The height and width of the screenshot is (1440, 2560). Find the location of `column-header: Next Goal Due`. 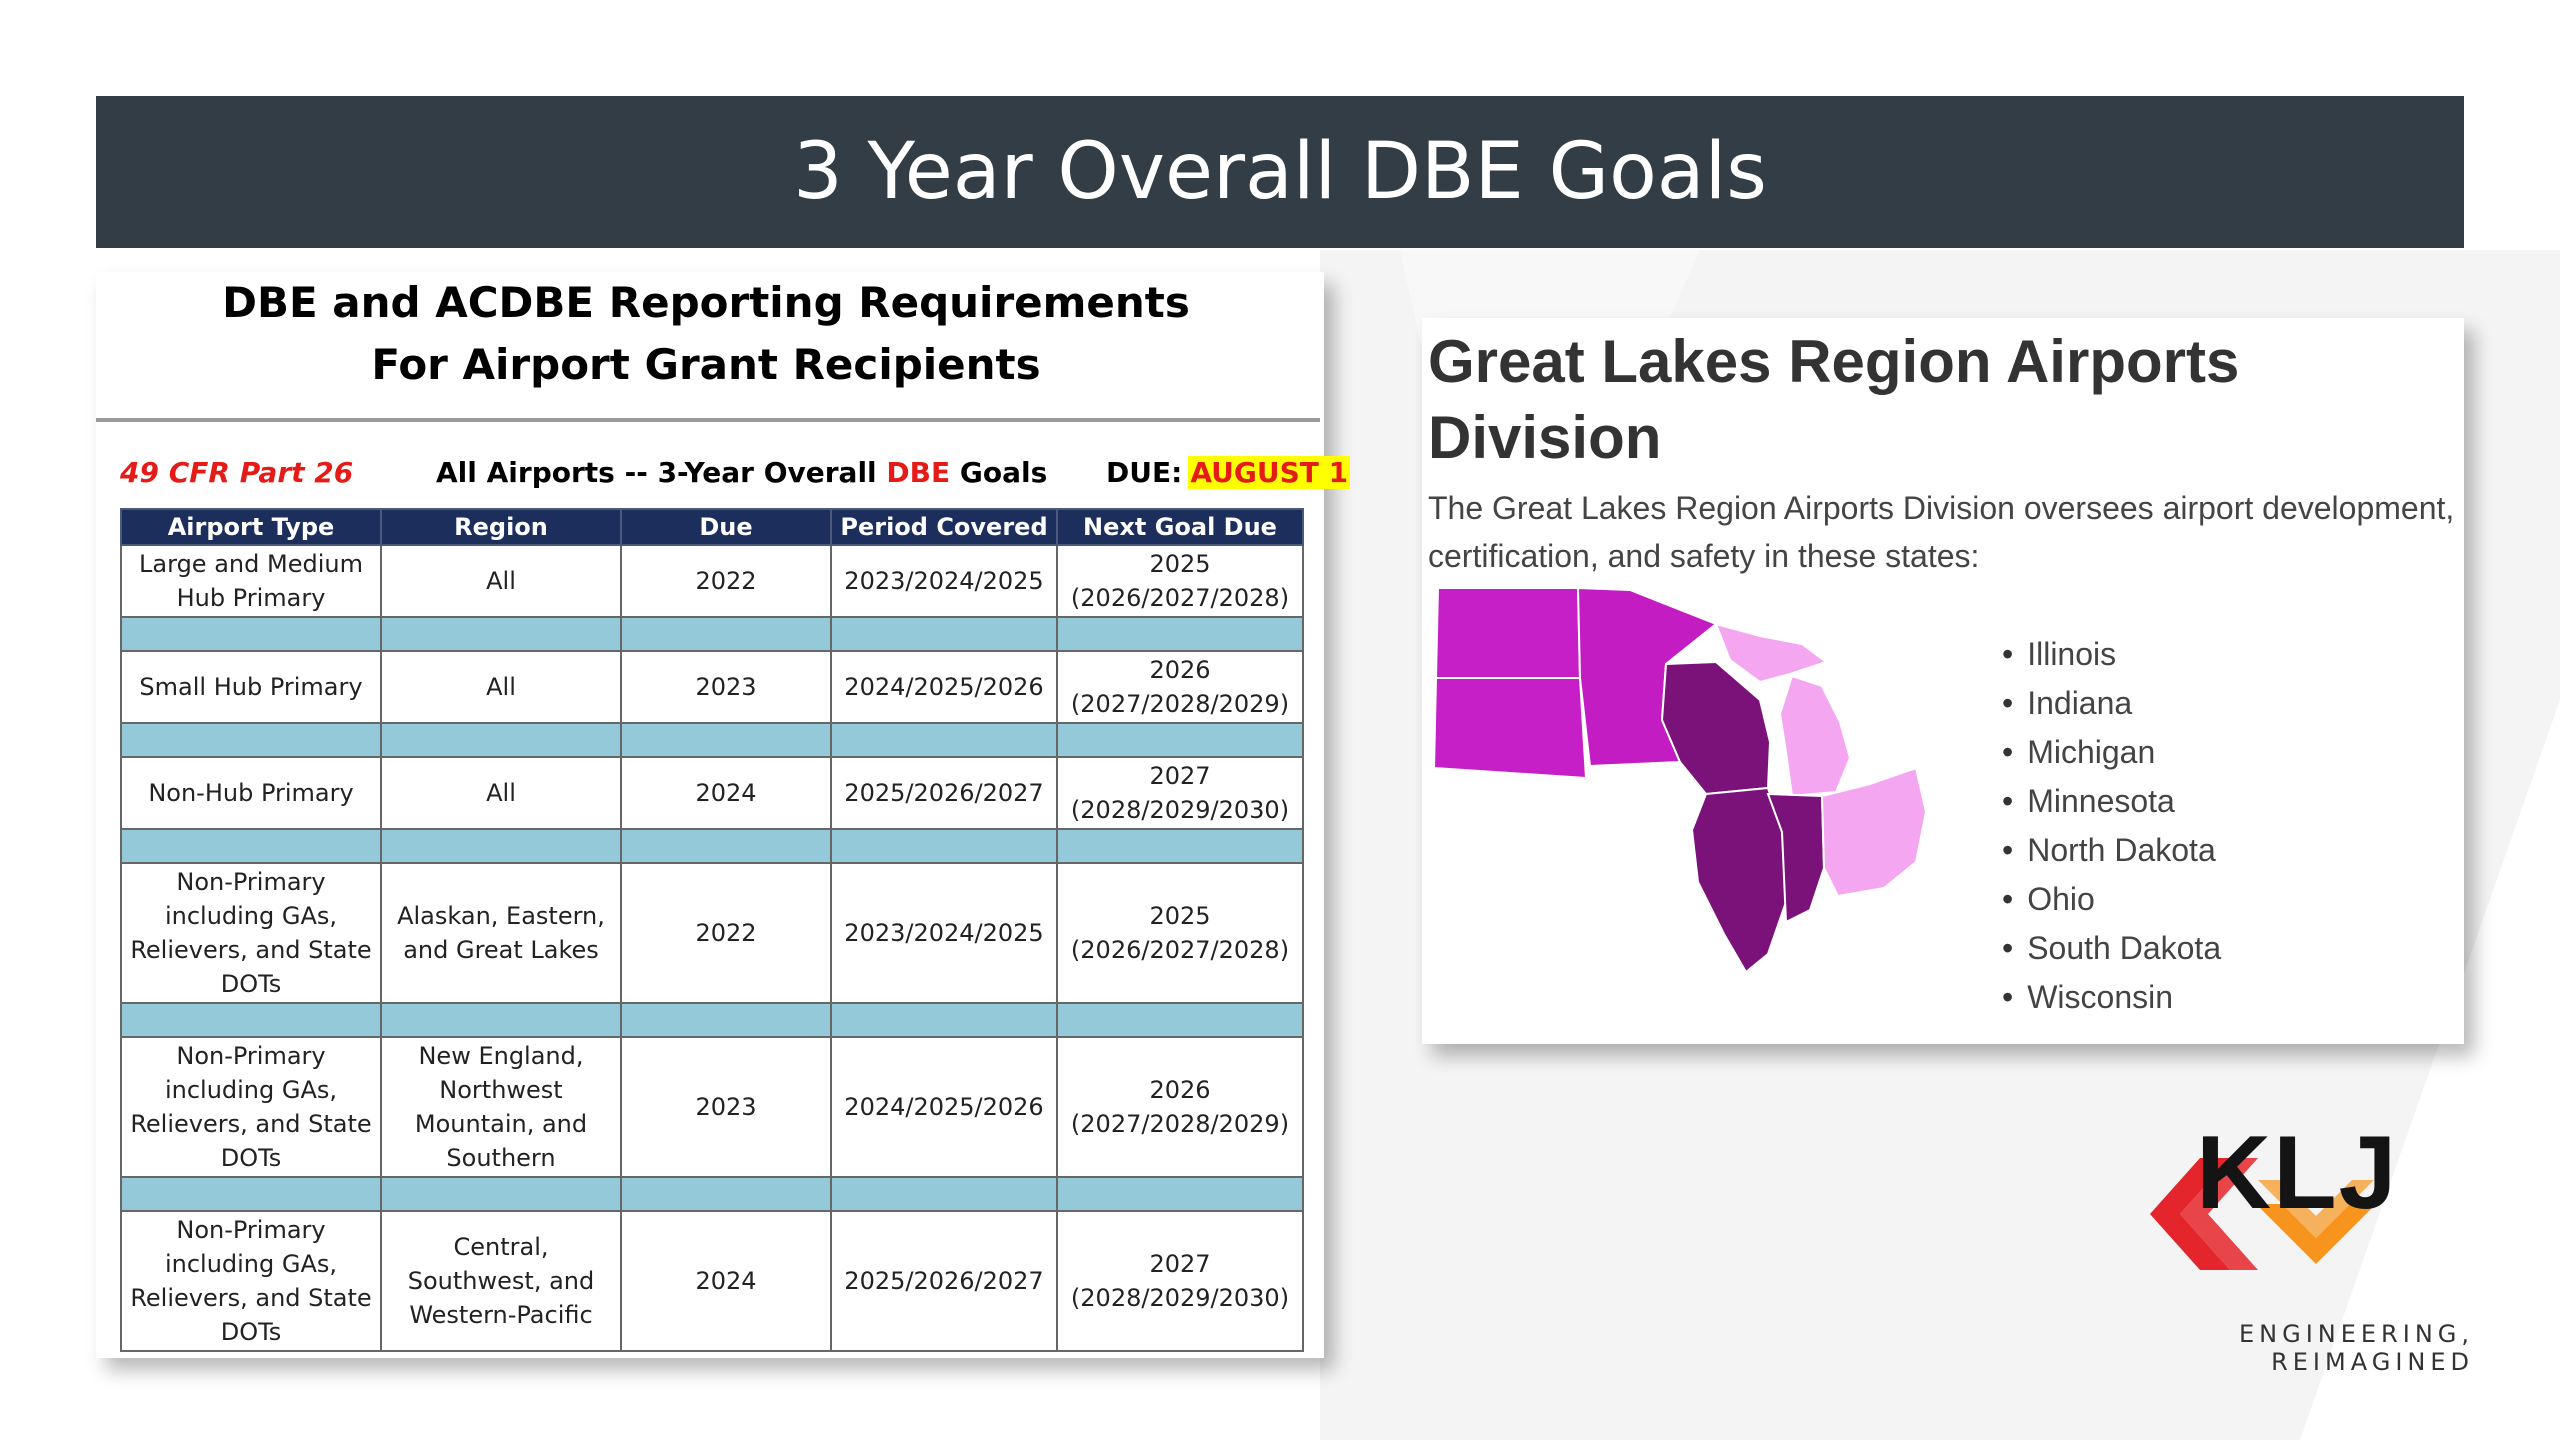

column-header: Next Goal Due is located at coordinates (1180, 527).